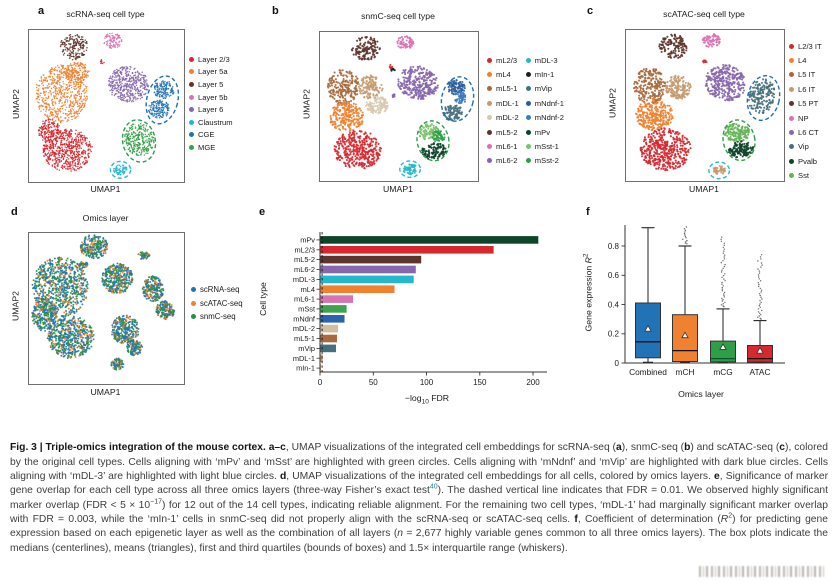 The height and width of the screenshot is (584, 834). Describe the element at coordinates (503, 60) in the screenshot. I see `legend-item: mL2/3` at that location.